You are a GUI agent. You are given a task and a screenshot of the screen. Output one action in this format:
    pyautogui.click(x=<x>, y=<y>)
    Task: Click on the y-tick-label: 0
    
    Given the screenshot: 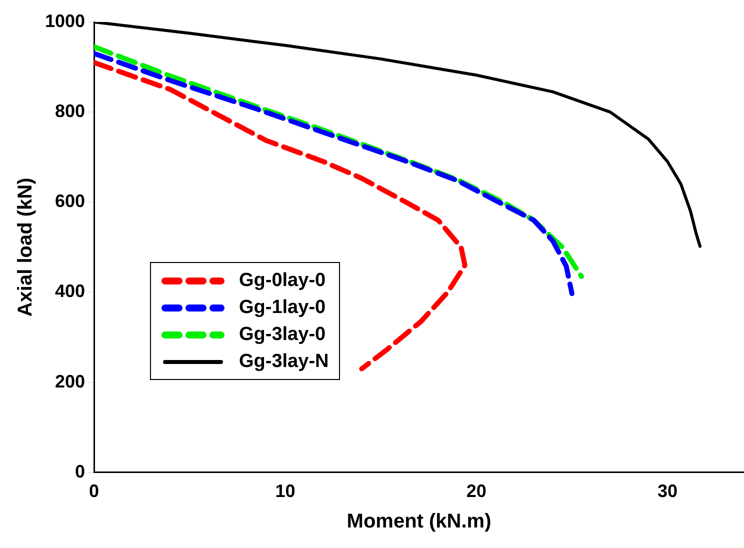 What is the action you would take?
    pyautogui.click(x=80, y=471)
    